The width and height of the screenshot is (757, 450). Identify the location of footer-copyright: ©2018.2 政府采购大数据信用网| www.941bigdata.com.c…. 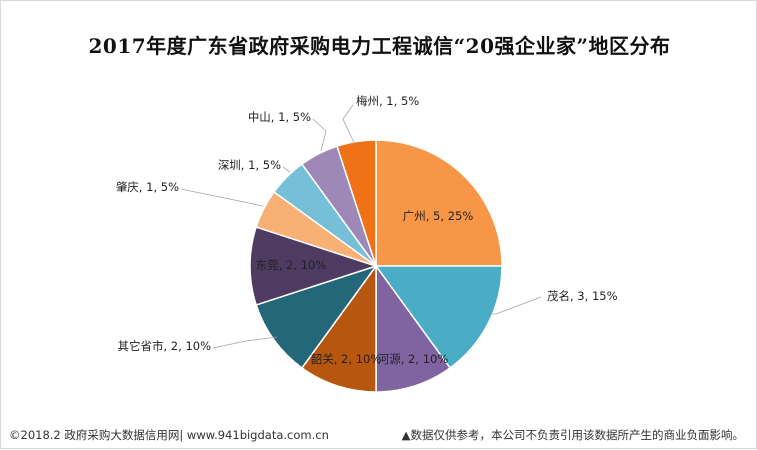
(169, 435).